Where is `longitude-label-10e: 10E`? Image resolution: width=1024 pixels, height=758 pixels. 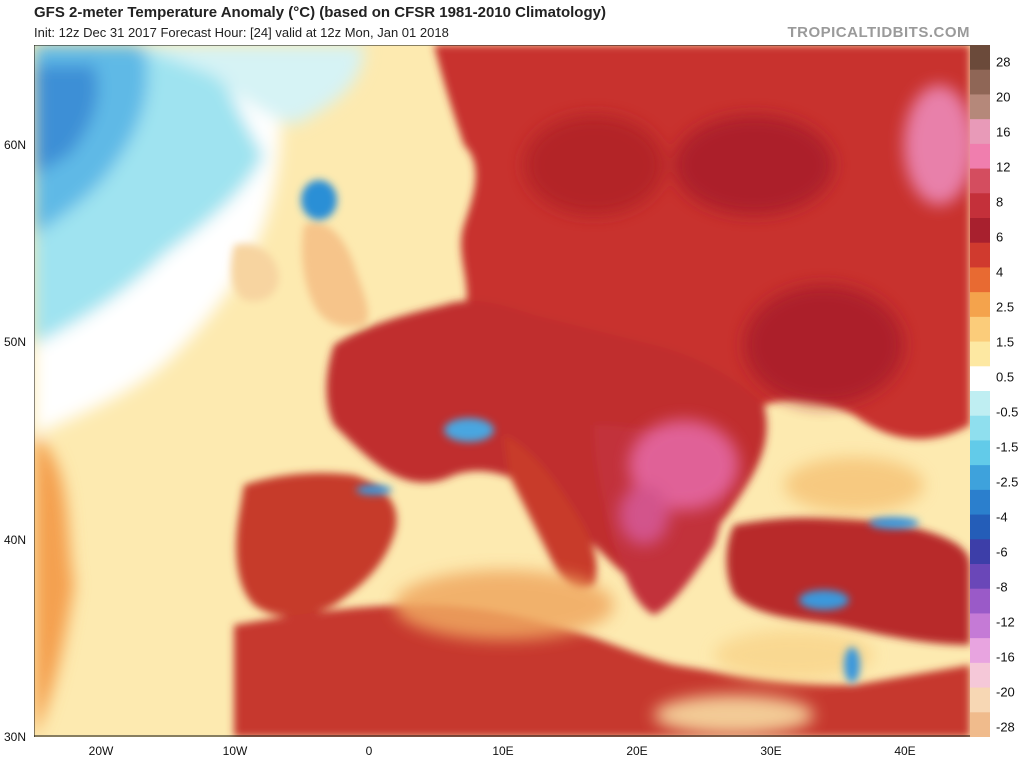 longitude-label-10e: 10E is located at coordinates (503, 751).